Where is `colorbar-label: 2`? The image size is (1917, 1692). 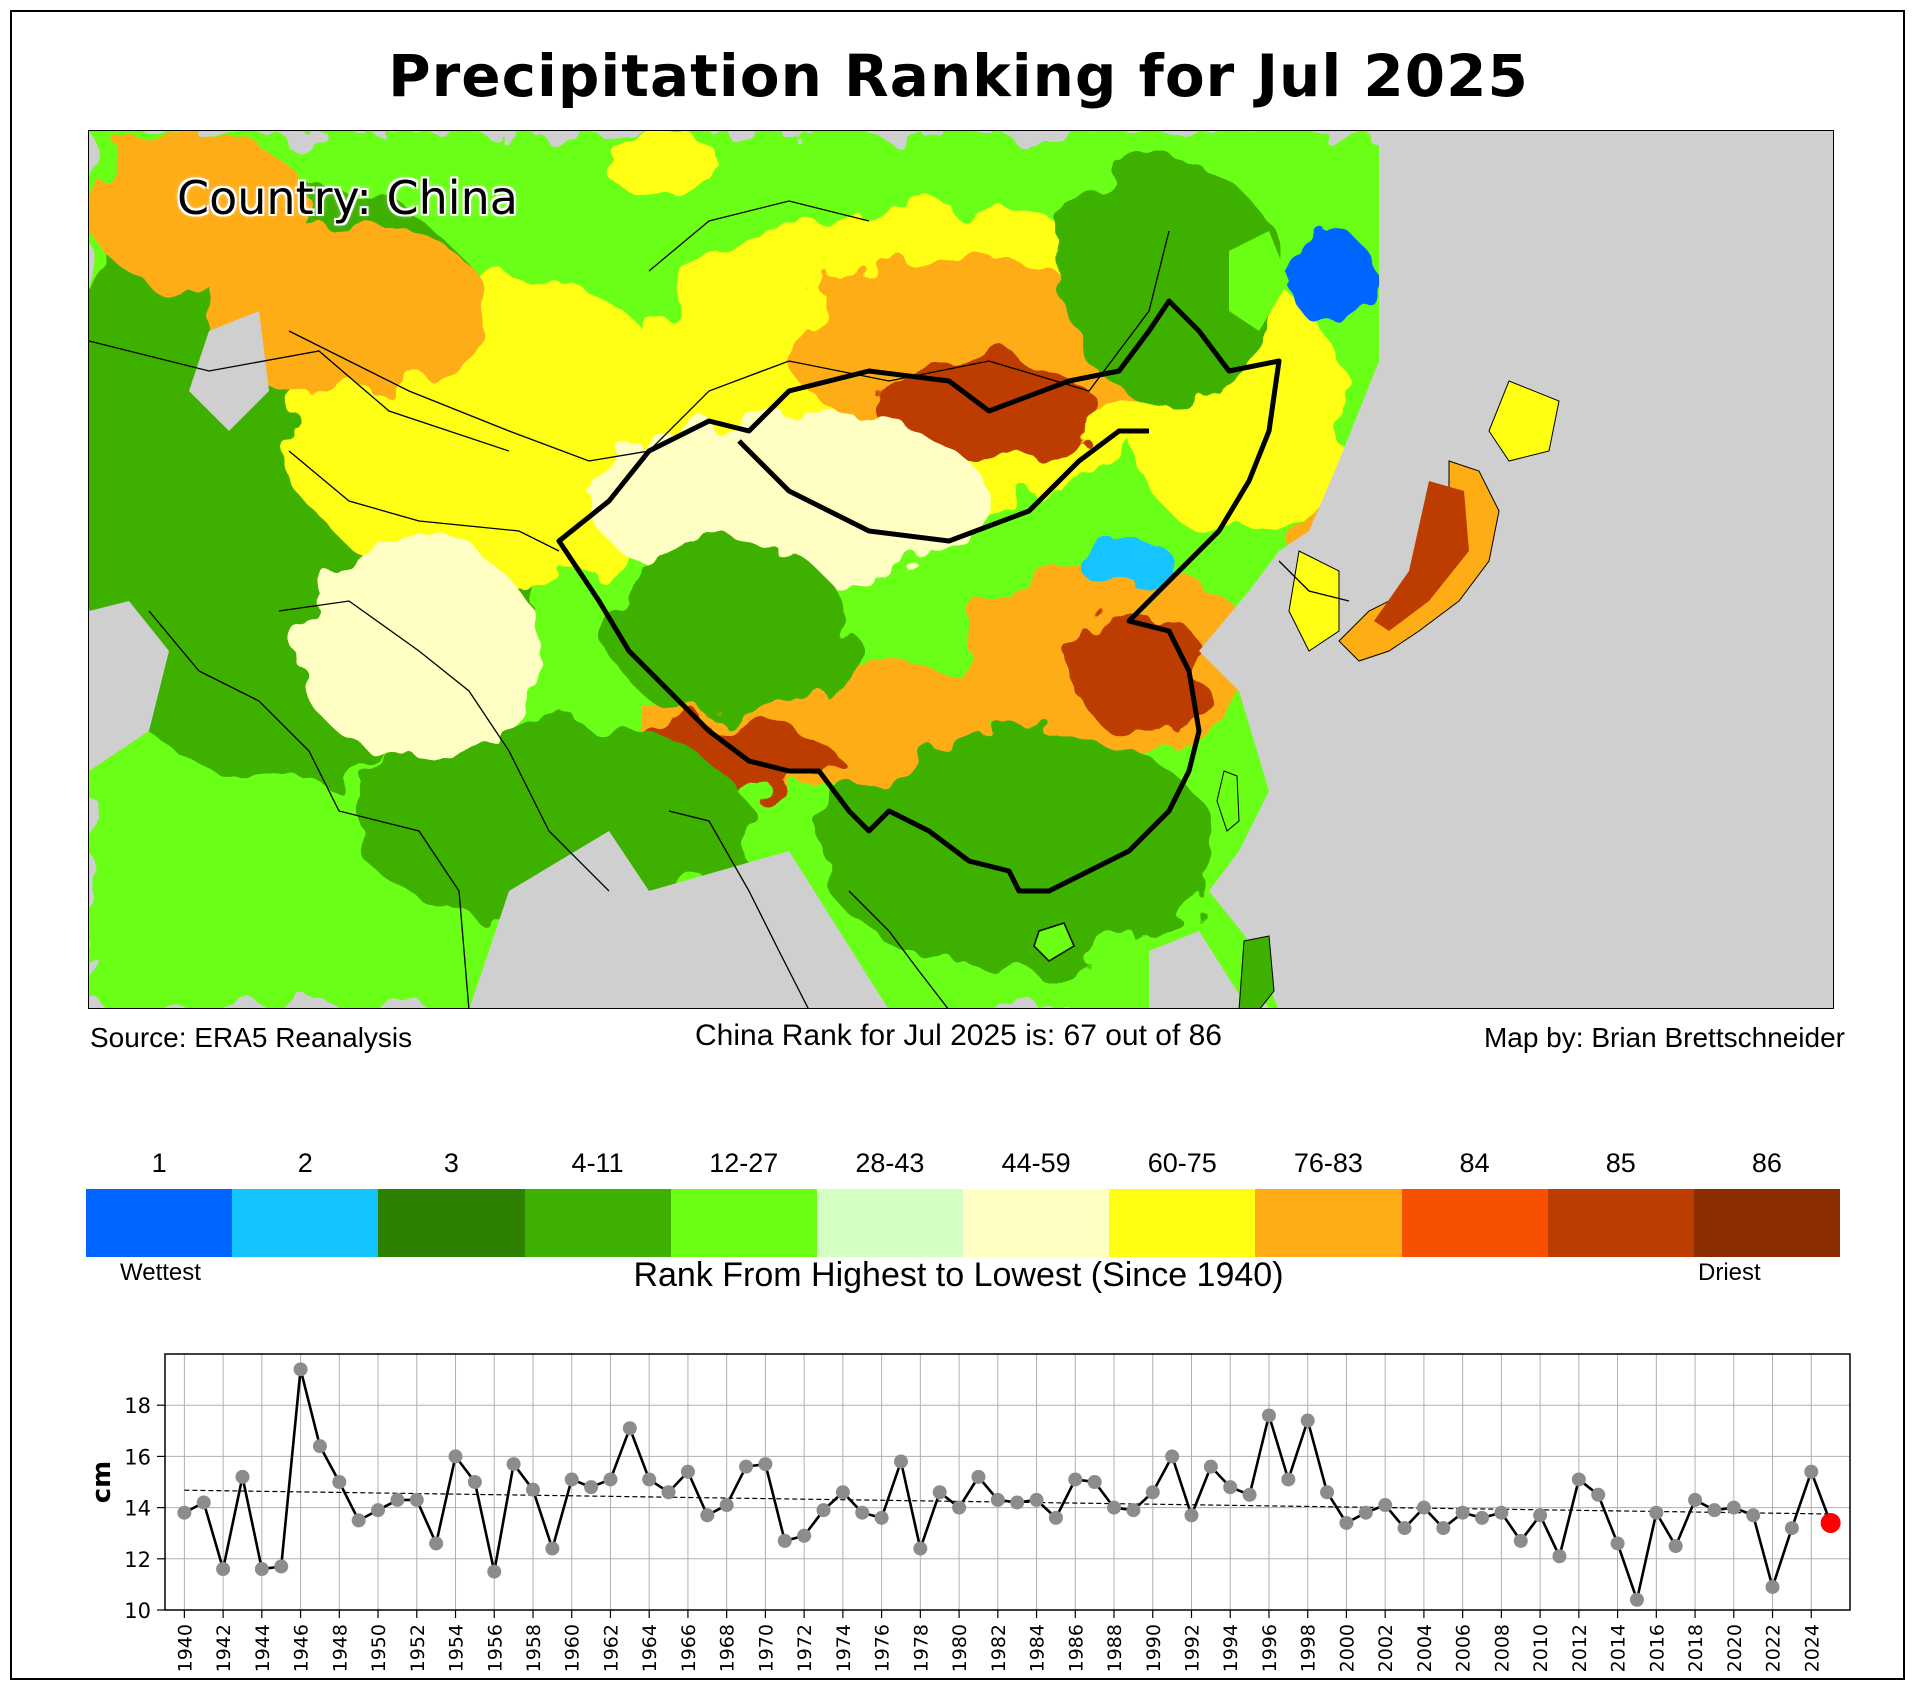 colorbar-label: 2 is located at coordinates (305, 1163).